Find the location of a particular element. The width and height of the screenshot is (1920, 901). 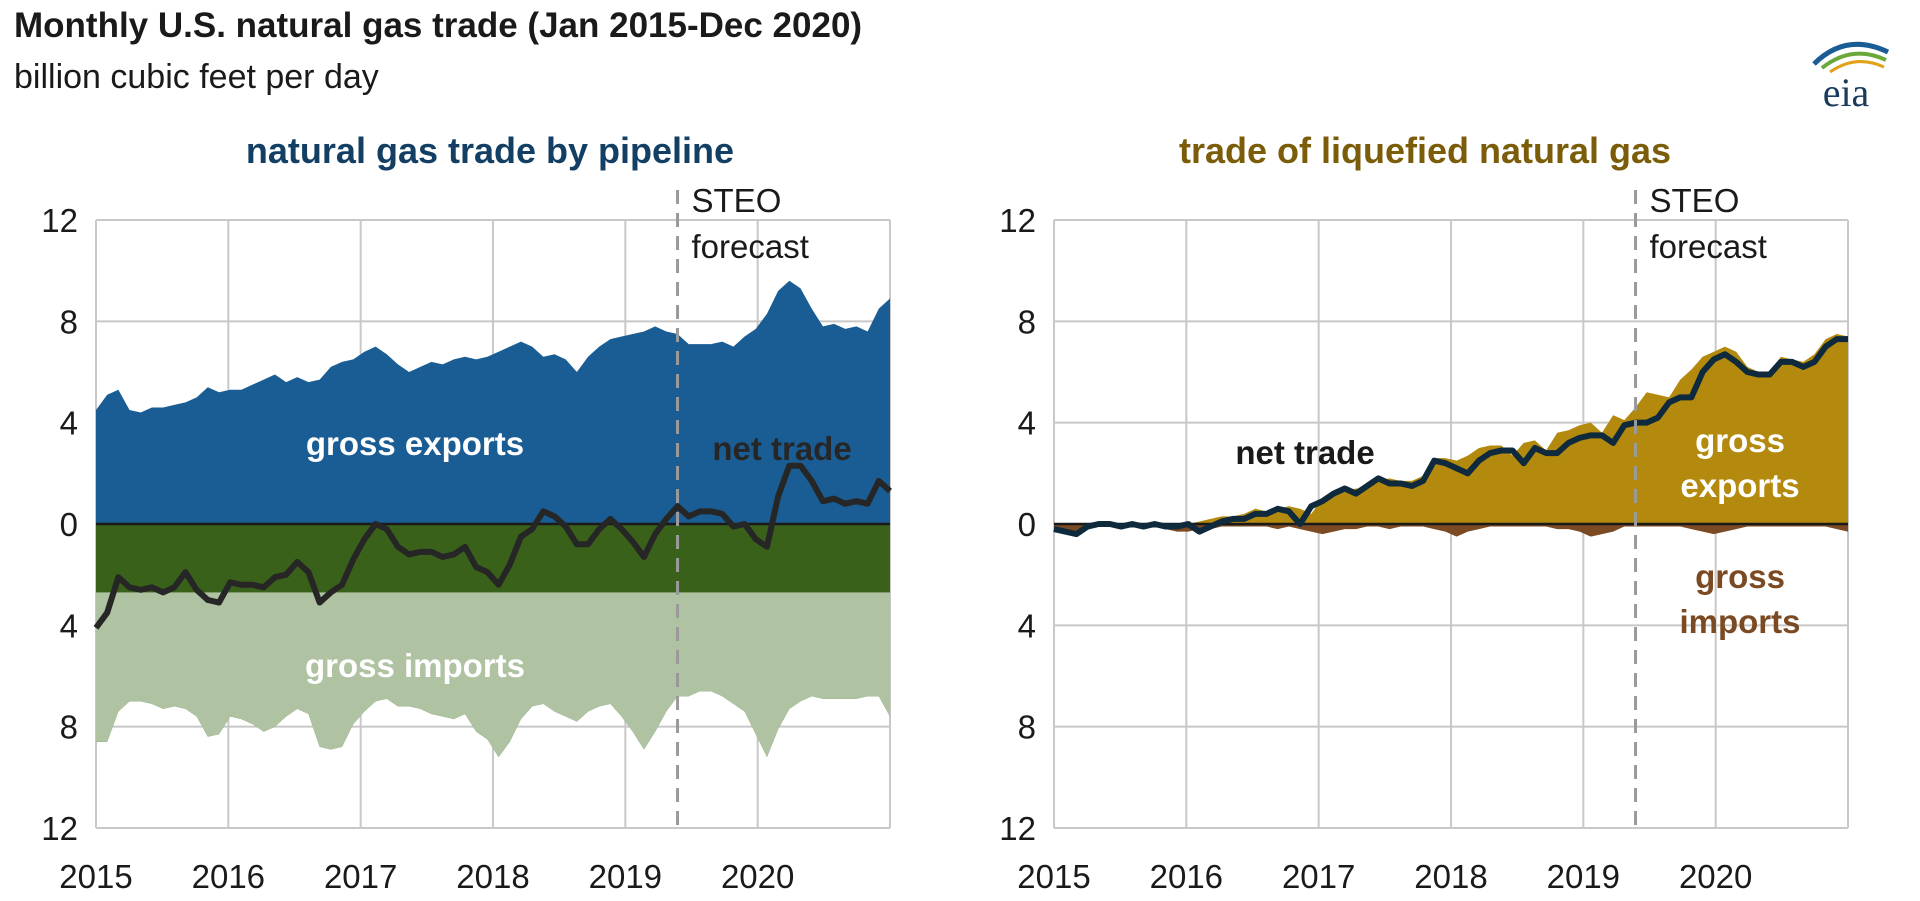

eia-logo: eia is located at coordinates (1846, 74).